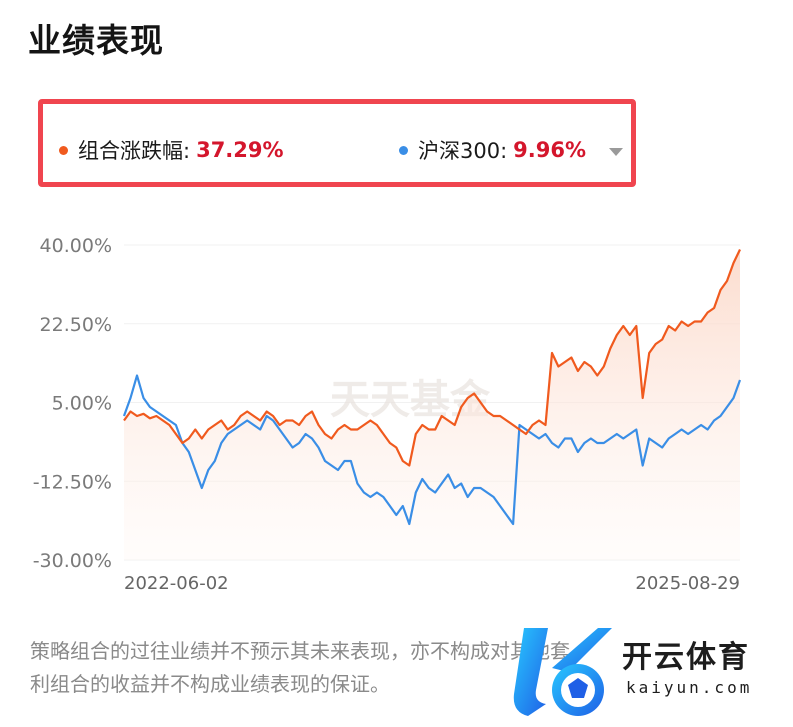  I want to click on legend-label: 沪深300:, so click(463, 151).